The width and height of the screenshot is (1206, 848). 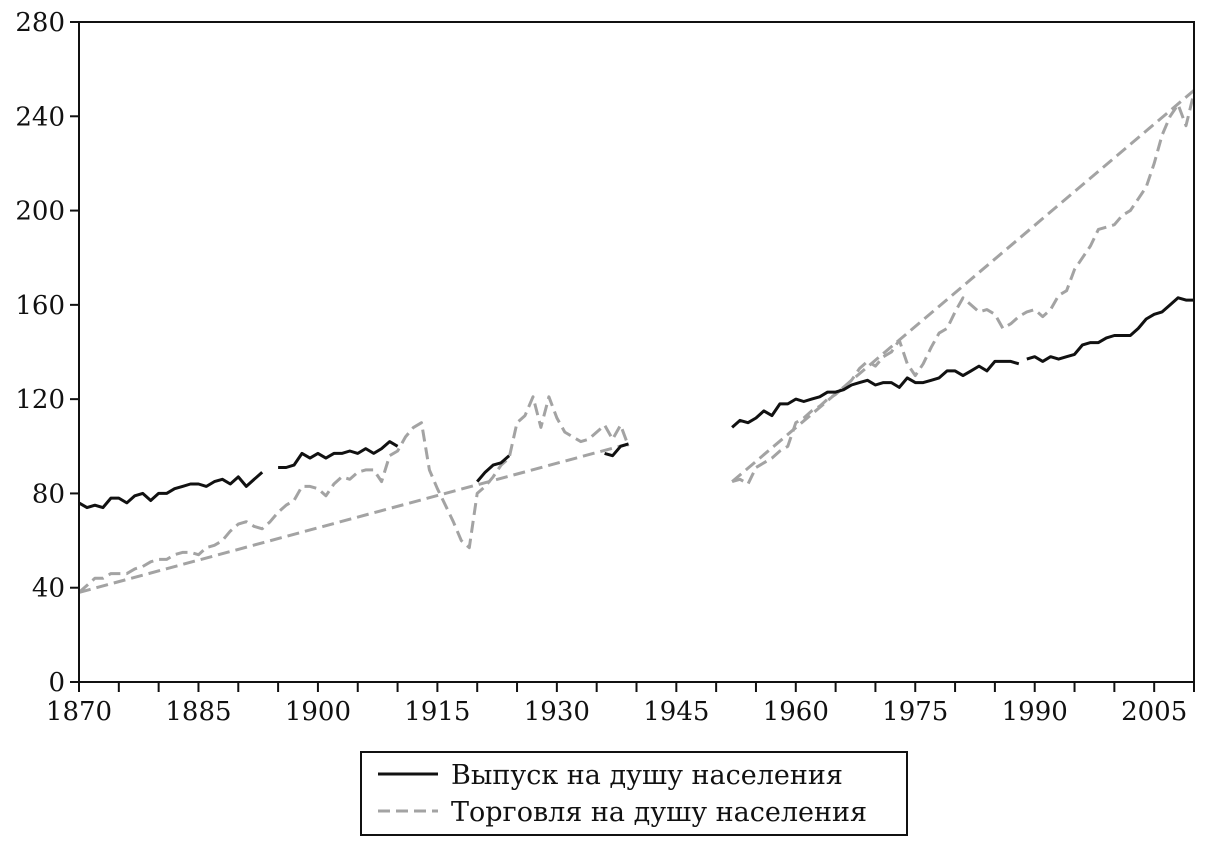 I want to click on y-tick-label: 160, so click(x=40, y=306).